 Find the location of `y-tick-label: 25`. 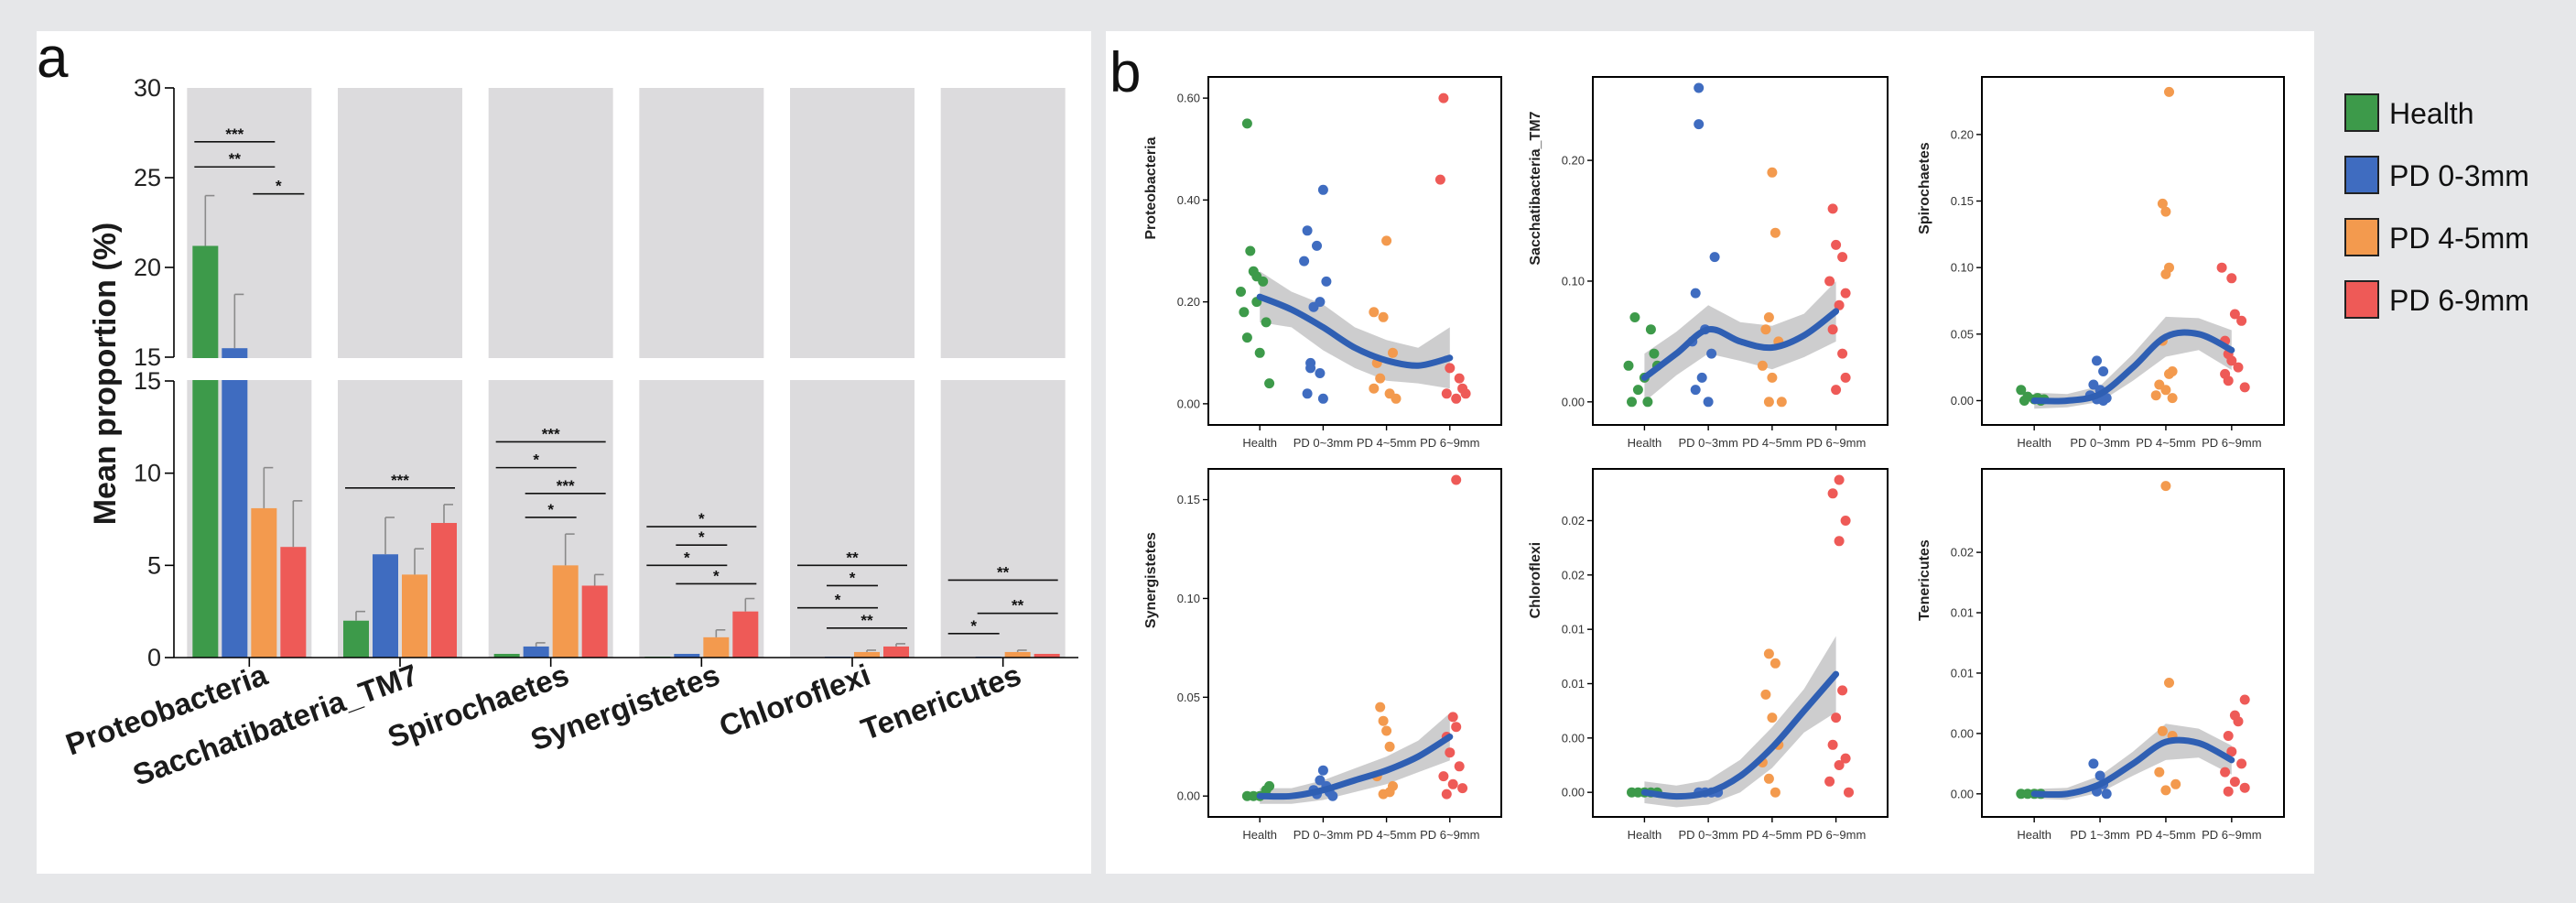

y-tick-label: 25 is located at coordinates (148, 177).